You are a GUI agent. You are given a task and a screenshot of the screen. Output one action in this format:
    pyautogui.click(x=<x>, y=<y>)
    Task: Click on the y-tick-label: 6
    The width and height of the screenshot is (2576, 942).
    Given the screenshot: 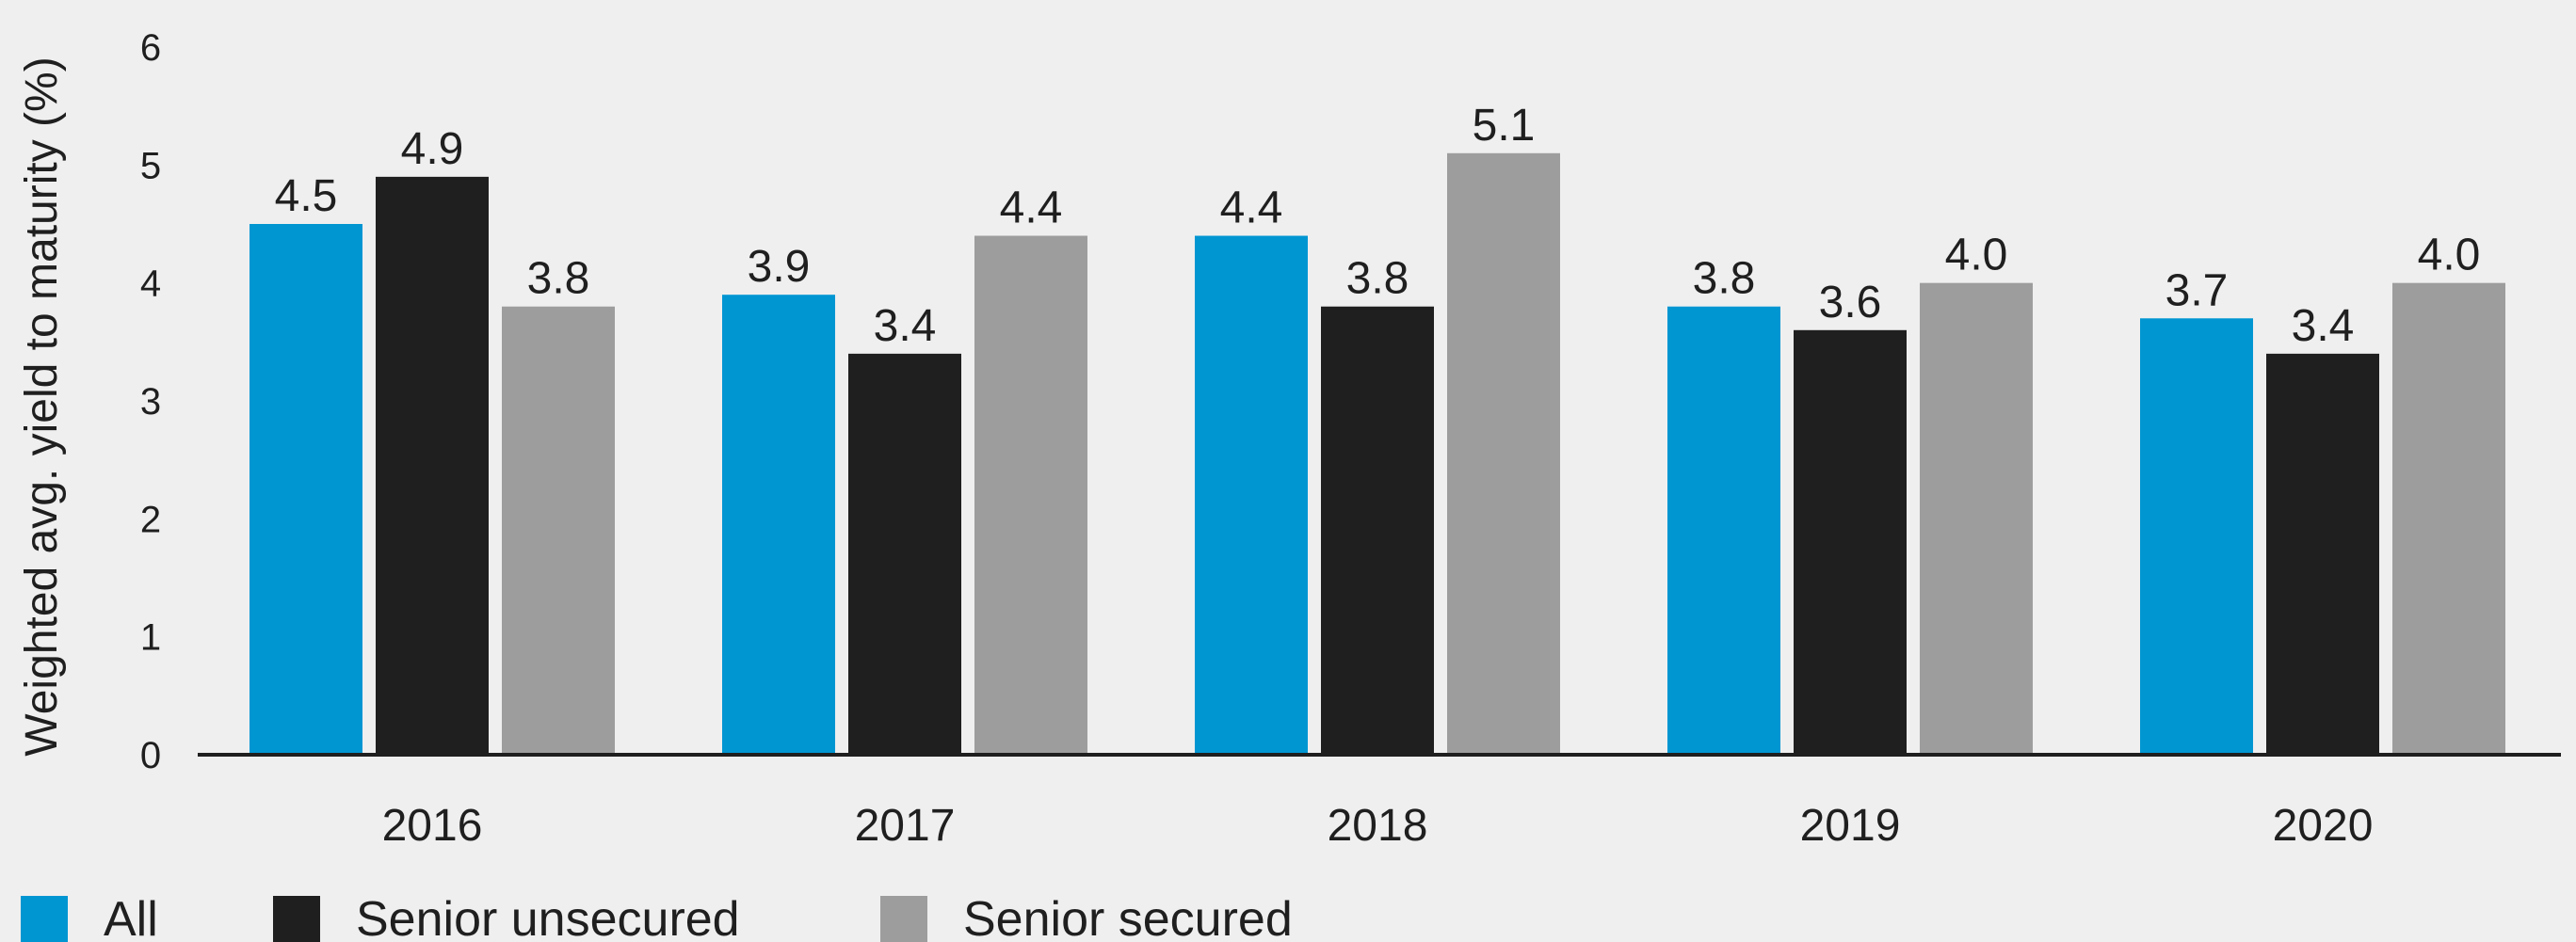 What is the action you would take?
    pyautogui.click(x=150, y=48)
    